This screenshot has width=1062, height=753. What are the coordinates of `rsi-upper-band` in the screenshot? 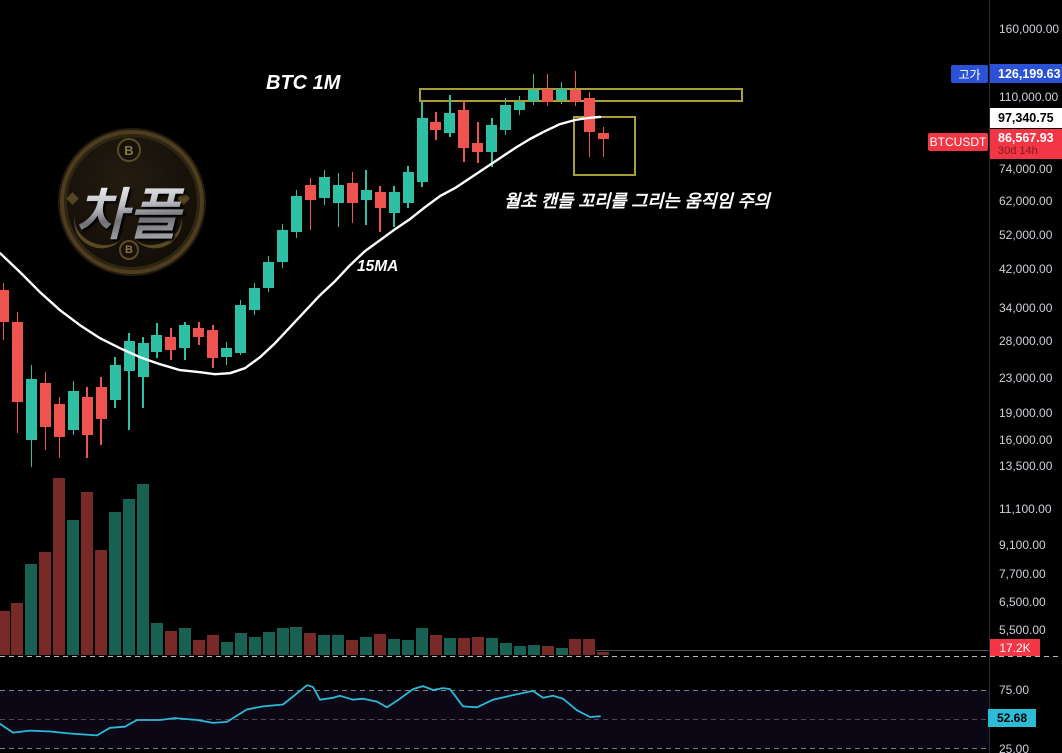 It's located at (494, 690).